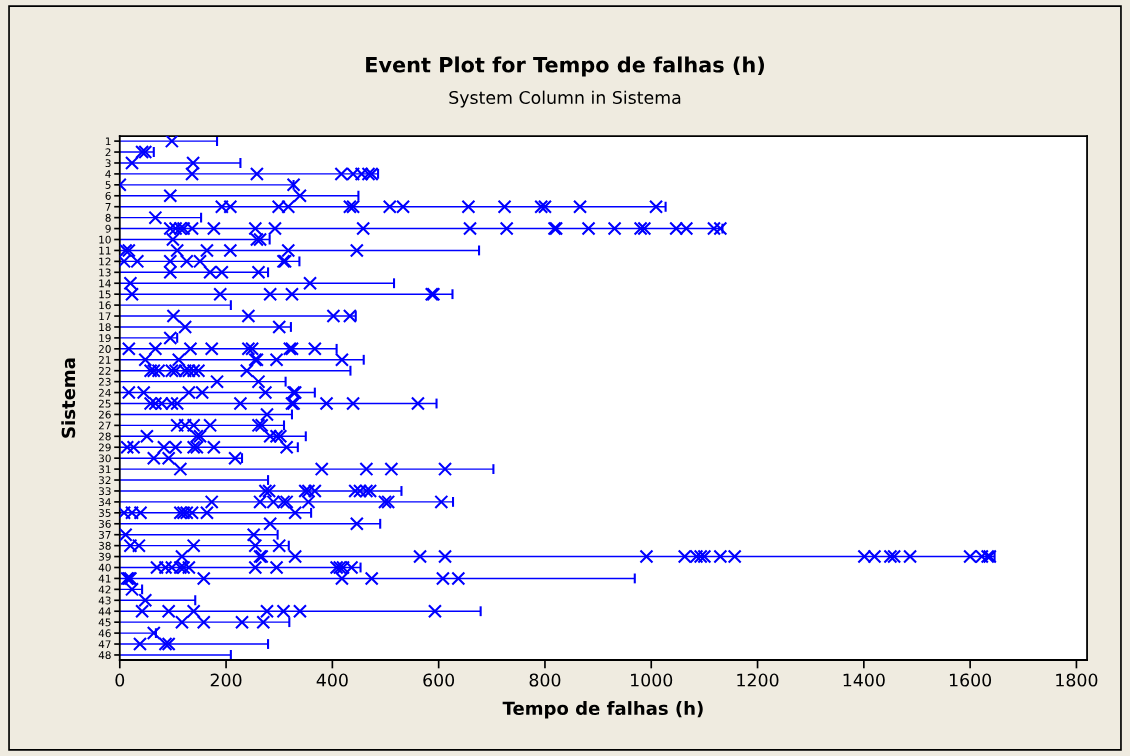  Describe the element at coordinates (545, 680) in the screenshot. I see `x-tick-label: 800` at that location.